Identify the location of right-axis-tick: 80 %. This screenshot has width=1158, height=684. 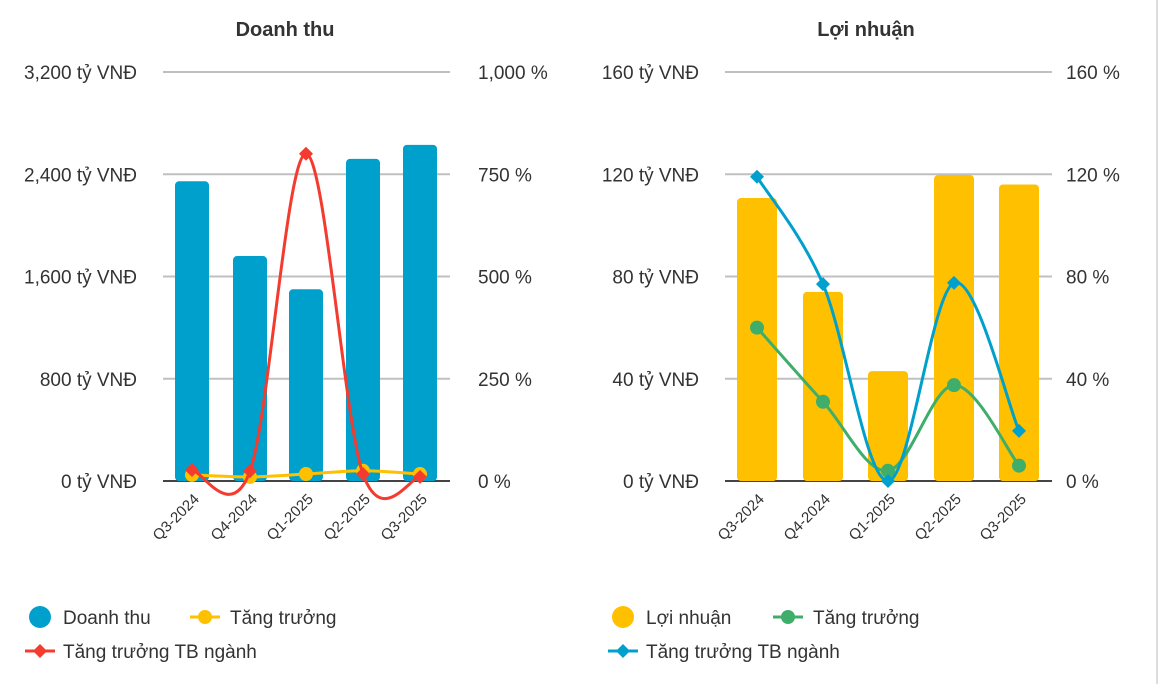
(1087, 278).